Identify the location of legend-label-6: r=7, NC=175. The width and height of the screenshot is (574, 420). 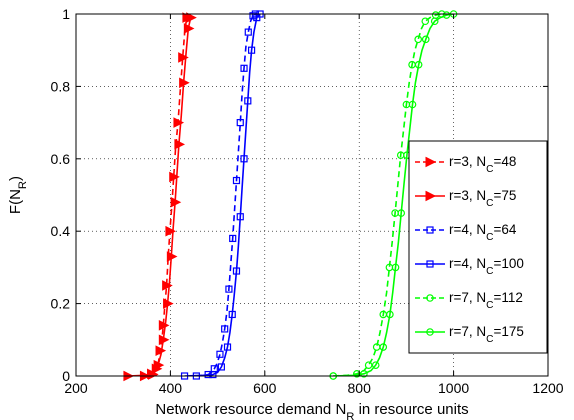
(486, 334).